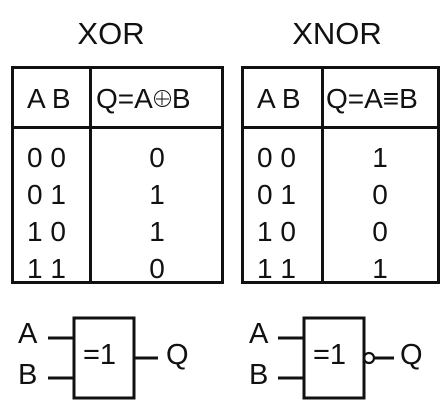 The image size is (448, 418). What do you see at coordinates (259, 375) in the screenshot?
I see `xnor-gate-input-b-label: B` at bounding box center [259, 375].